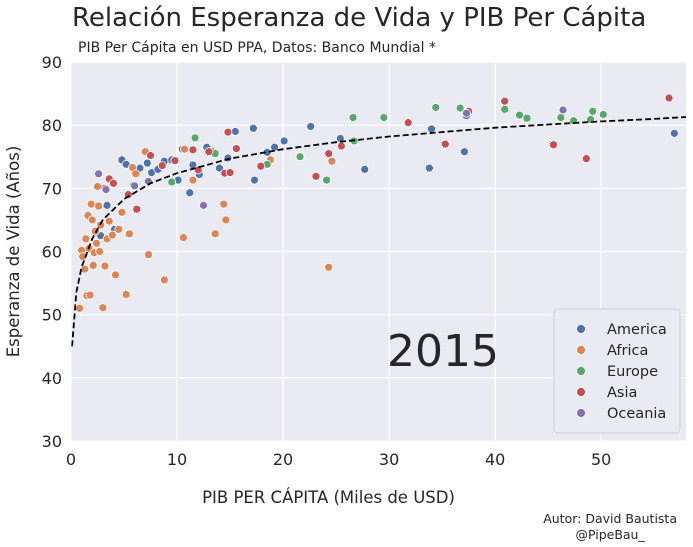 Image resolution: width=693 pixels, height=547 pixels. Describe the element at coordinates (581, 329) in the screenshot. I see `legend-marker-america` at that location.